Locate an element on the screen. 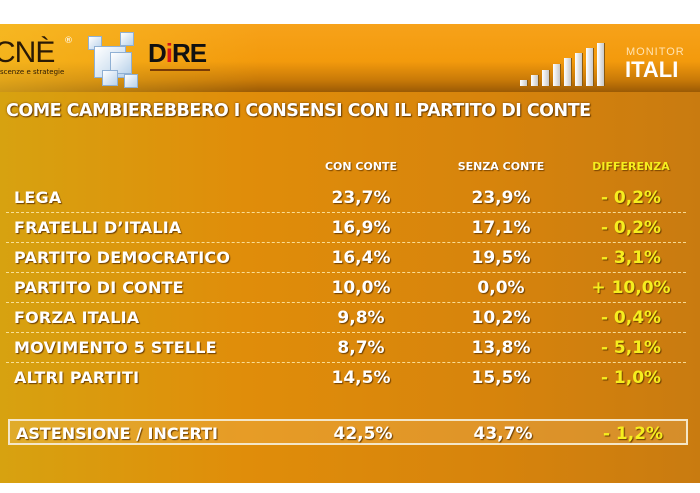  value-senza-conte: 0,0% is located at coordinates (501, 288).